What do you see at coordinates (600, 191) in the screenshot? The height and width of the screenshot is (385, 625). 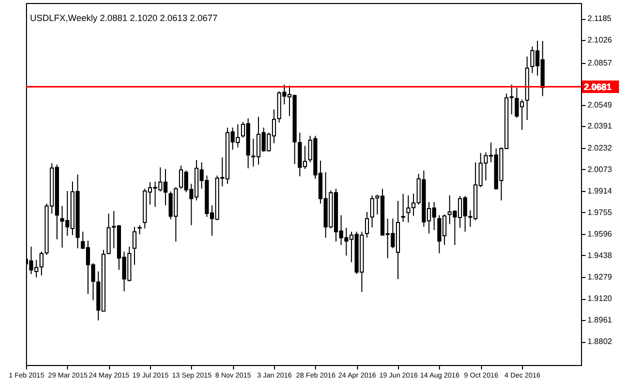 I see `y-tick-label: 1.9914` at bounding box center [600, 191].